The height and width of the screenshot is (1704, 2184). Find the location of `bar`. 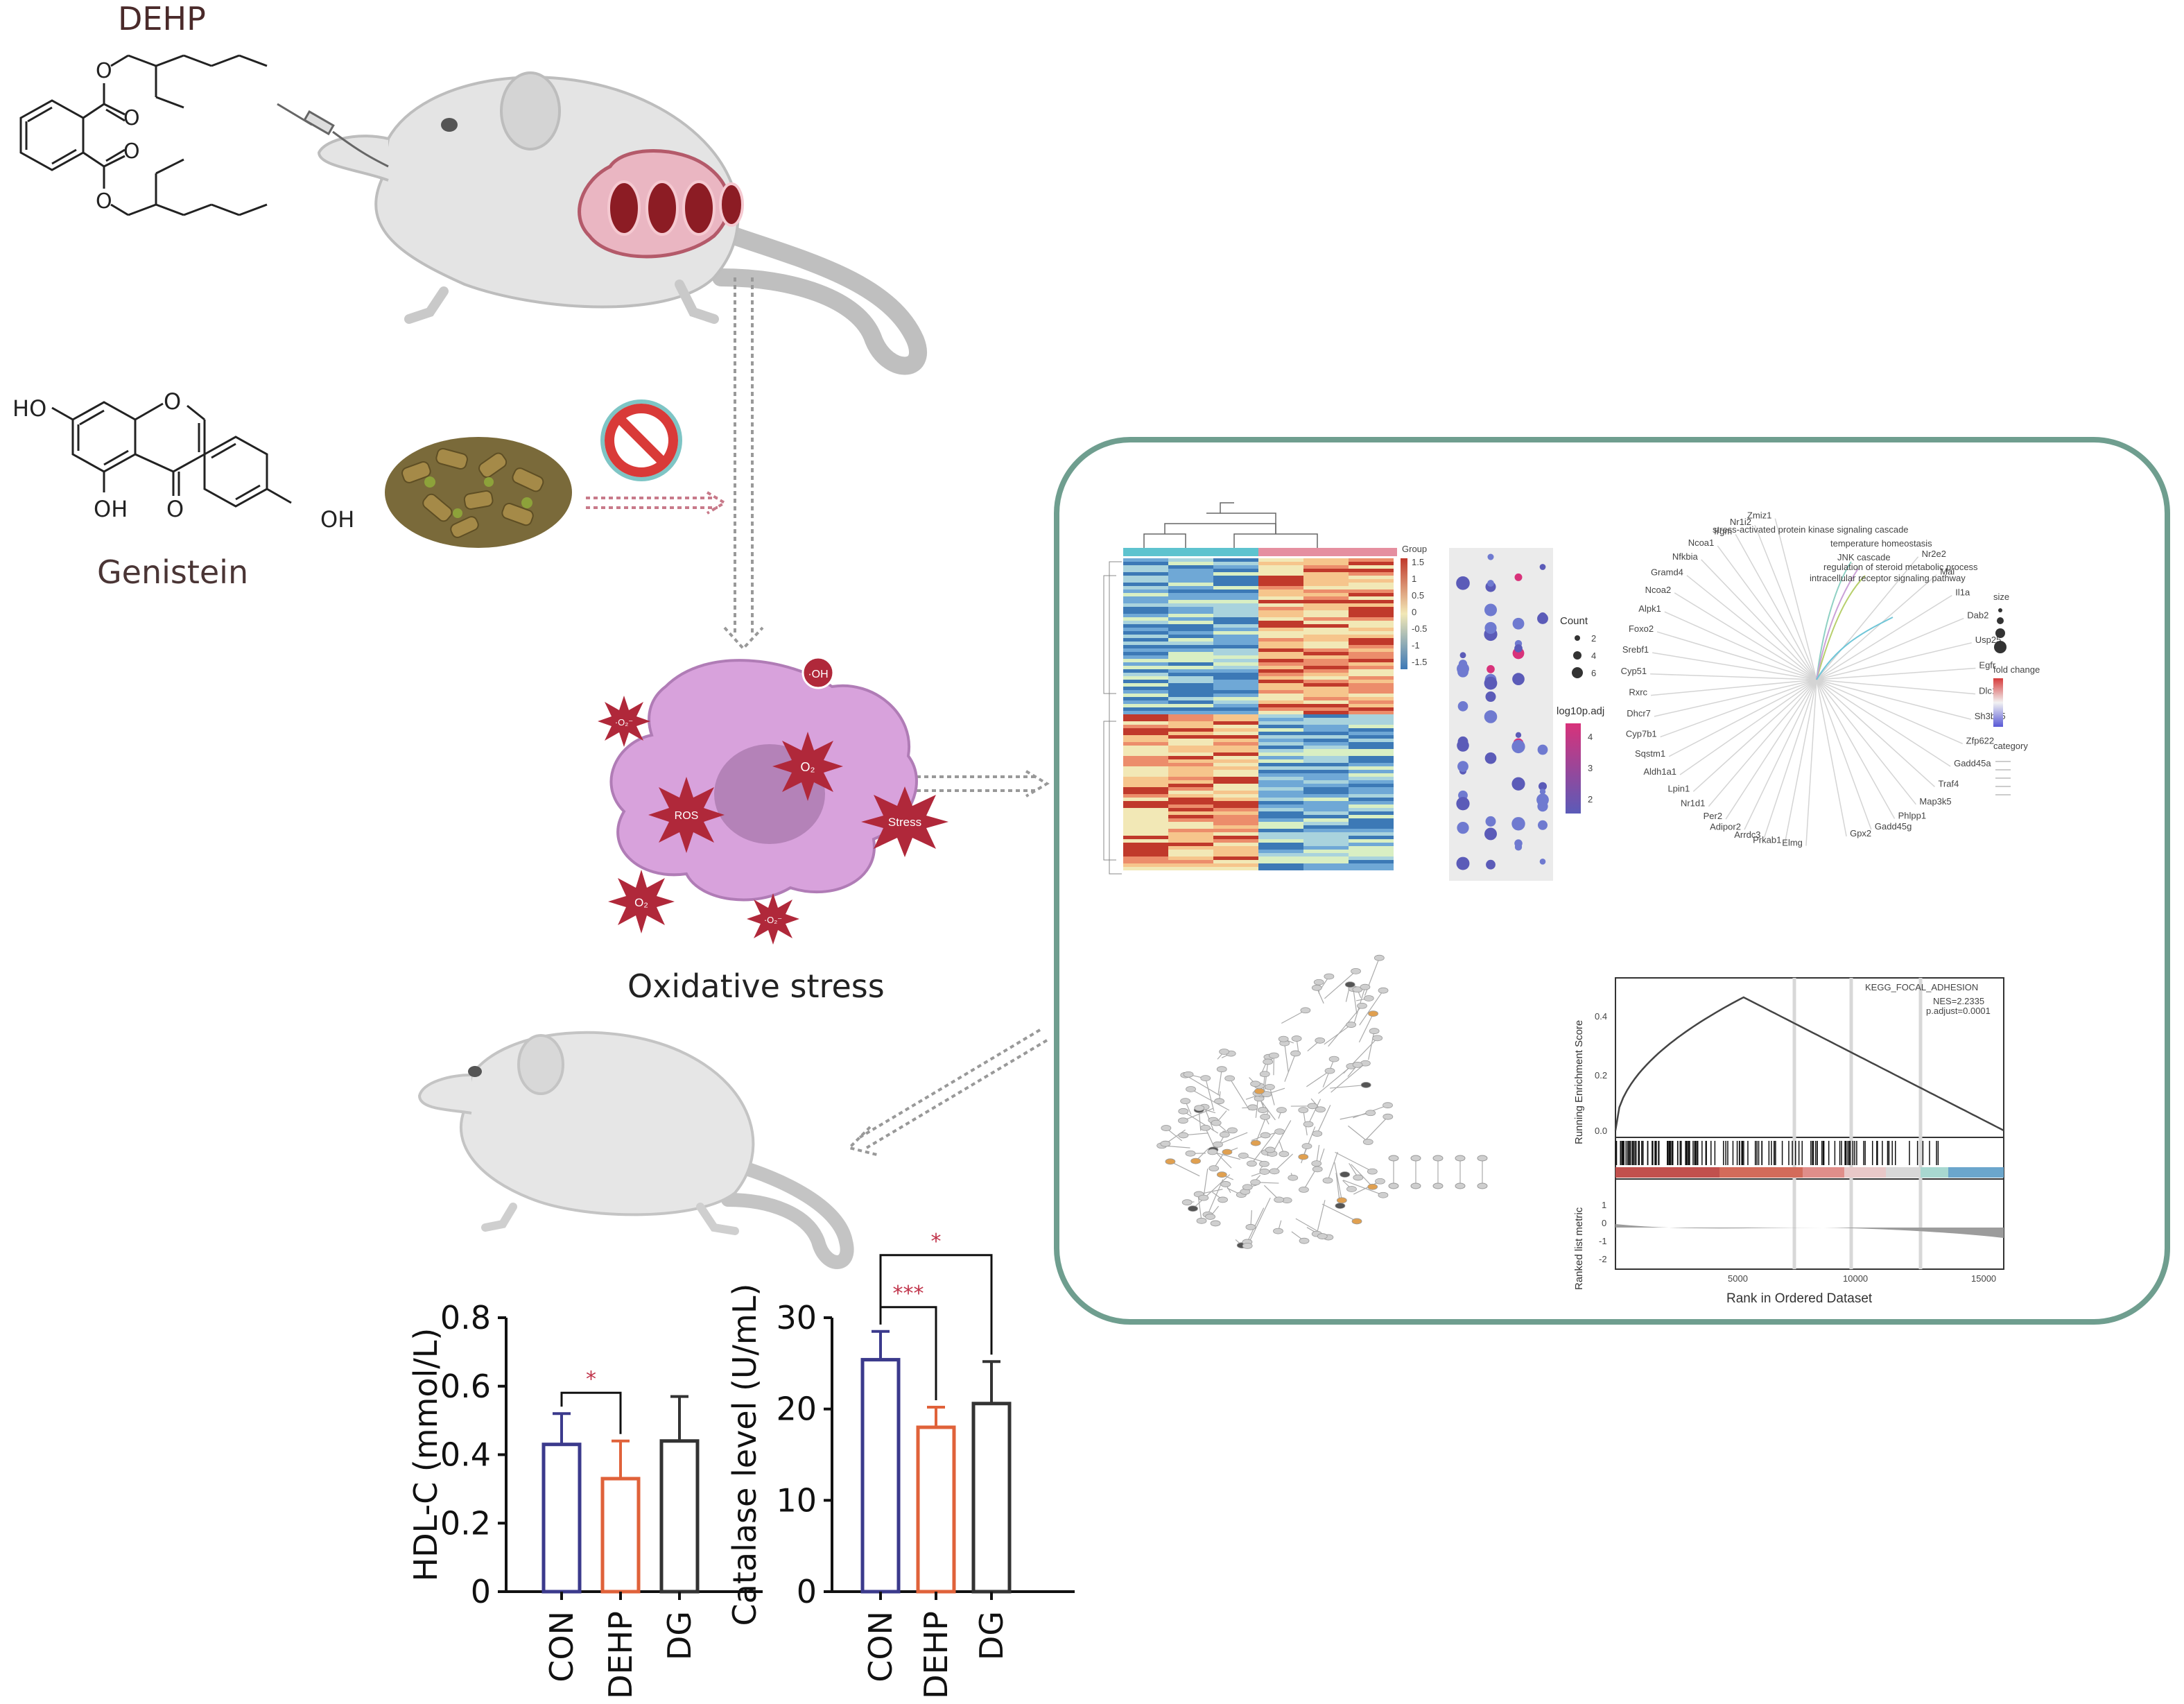

bar is located at coordinates (679, 1516).